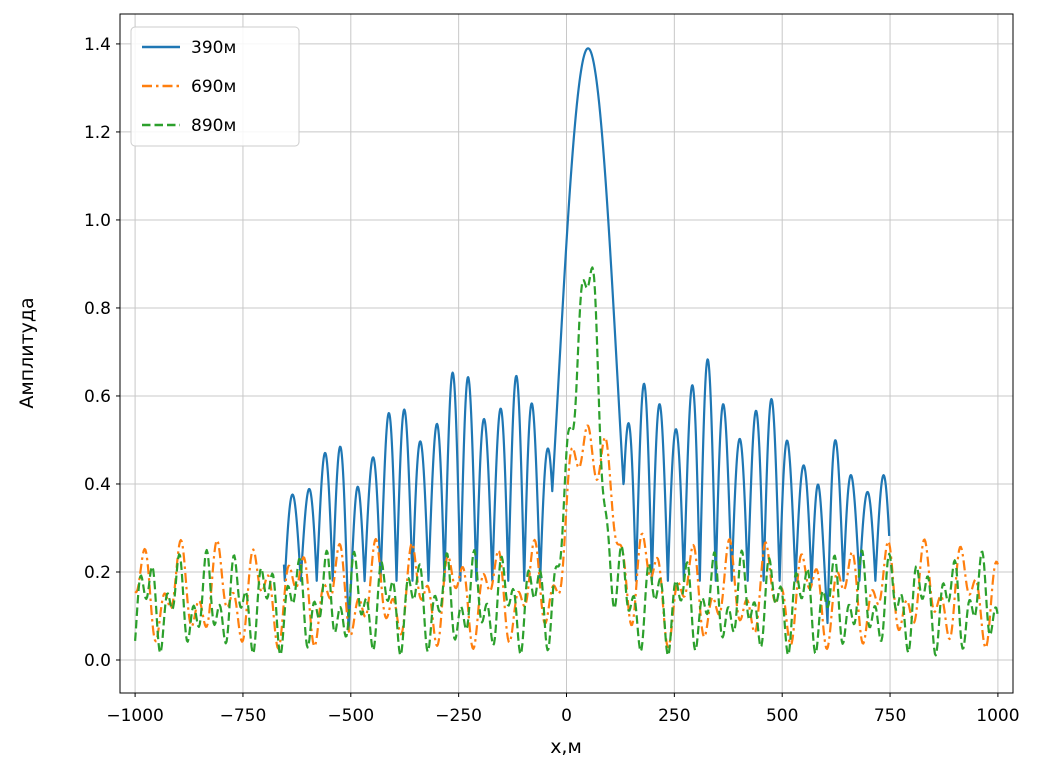 This screenshot has height=771, width=1047. What do you see at coordinates (97, 397) in the screenshot?
I see `y-tick-label: 0.6` at bounding box center [97, 397].